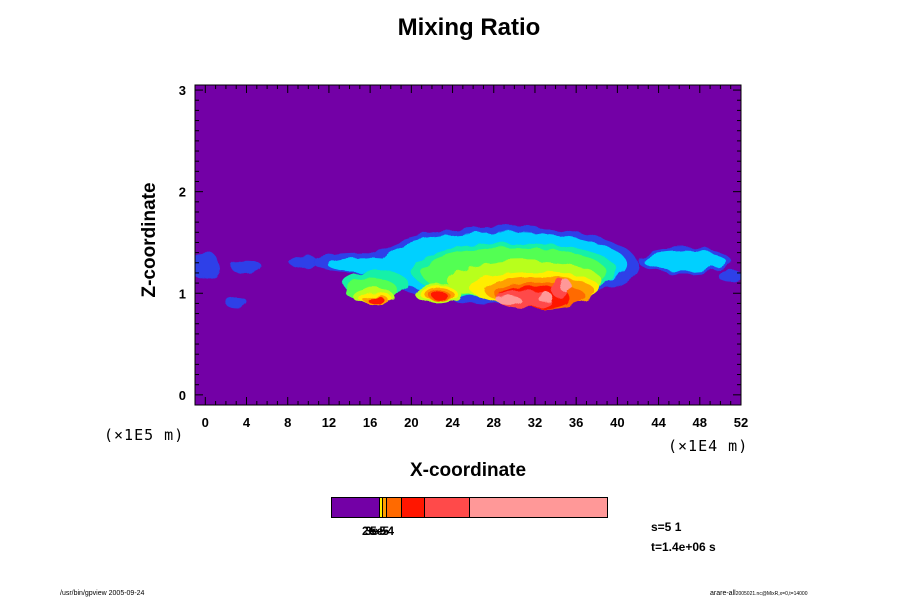 The width and height of the screenshot is (900, 600). What do you see at coordinates (102, 593) in the screenshot?
I see `footer-command: /usr/bin/gpview 2005-09-24` at bounding box center [102, 593].